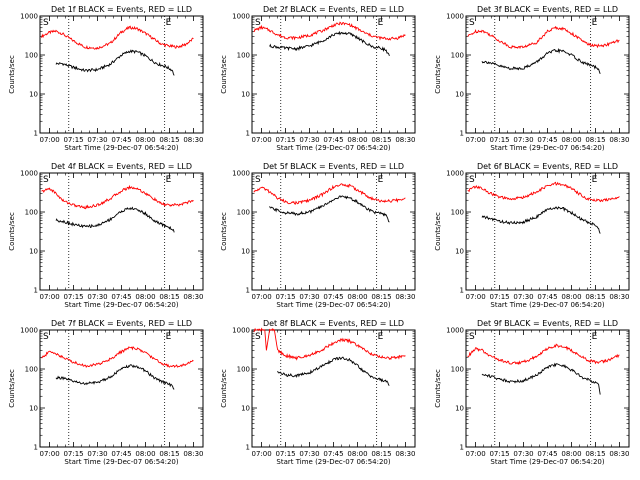 The width and height of the screenshot is (640, 480). Describe the element at coordinates (547, 323) in the screenshot. I see `panel-title: Det 9f BLACK = Events, RED = LLD` at that location.